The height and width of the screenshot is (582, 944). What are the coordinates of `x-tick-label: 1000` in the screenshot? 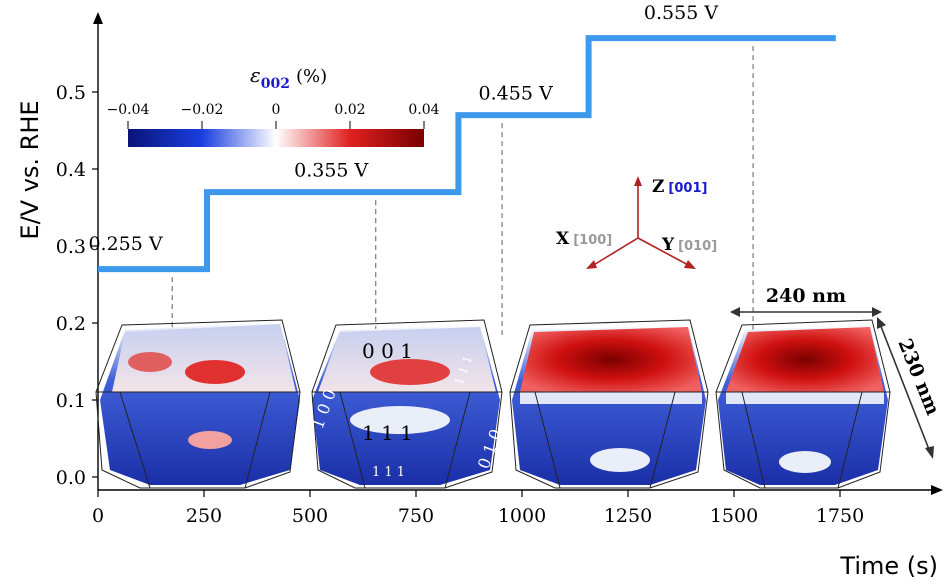 It's located at (522, 516).